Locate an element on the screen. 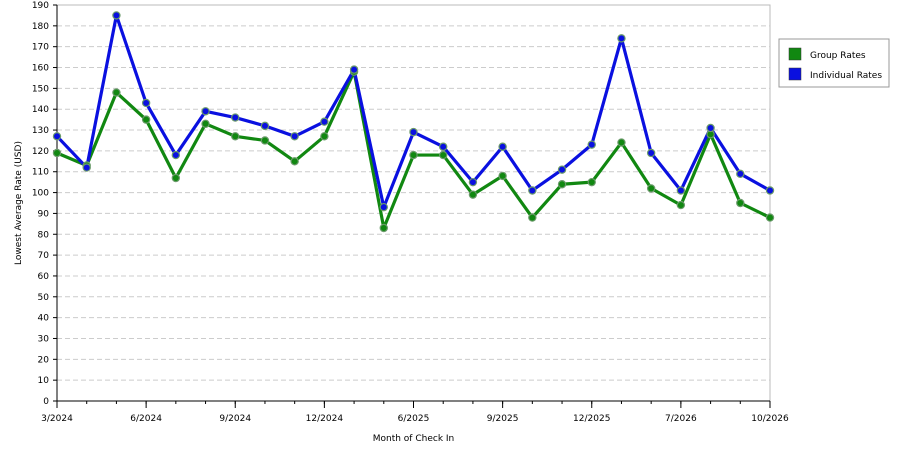  y-tick-label: 60 is located at coordinates (44, 277).